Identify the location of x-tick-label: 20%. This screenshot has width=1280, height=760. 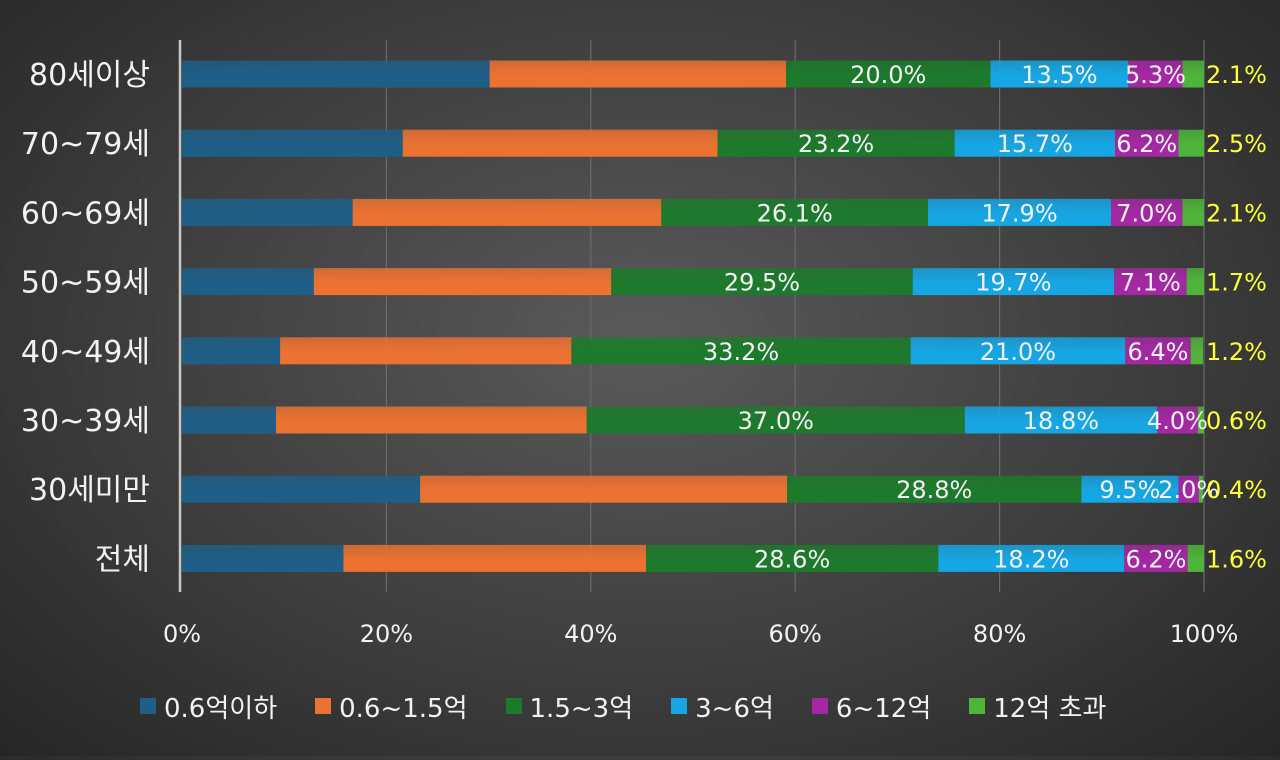
(386, 634).